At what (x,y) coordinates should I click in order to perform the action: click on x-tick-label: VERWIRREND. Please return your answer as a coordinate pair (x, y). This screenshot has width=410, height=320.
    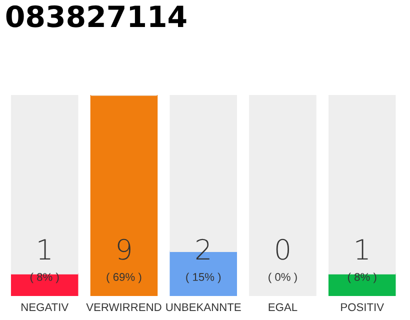
    Looking at the image, I should click on (124, 307).